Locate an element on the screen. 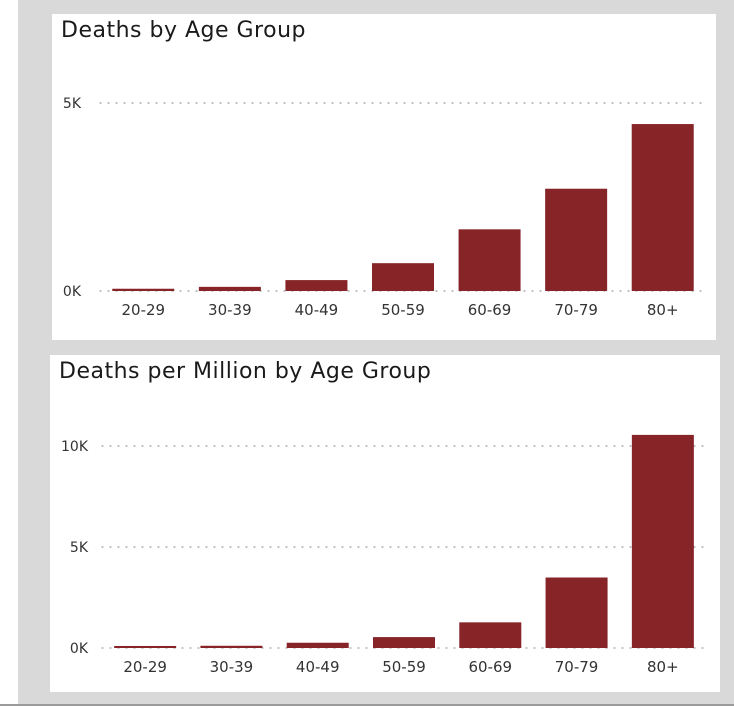 The image size is (734, 706). chart-title: Deaths by Age Group is located at coordinates (183, 30).